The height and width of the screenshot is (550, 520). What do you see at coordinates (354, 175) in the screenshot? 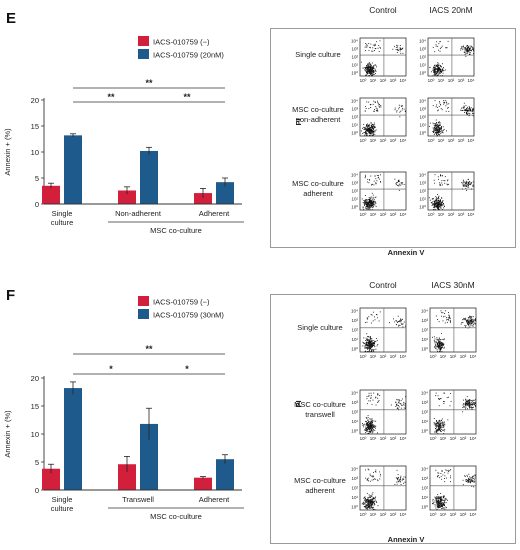
I see `y-tick-label: 10⁴` at bounding box center [354, 175].